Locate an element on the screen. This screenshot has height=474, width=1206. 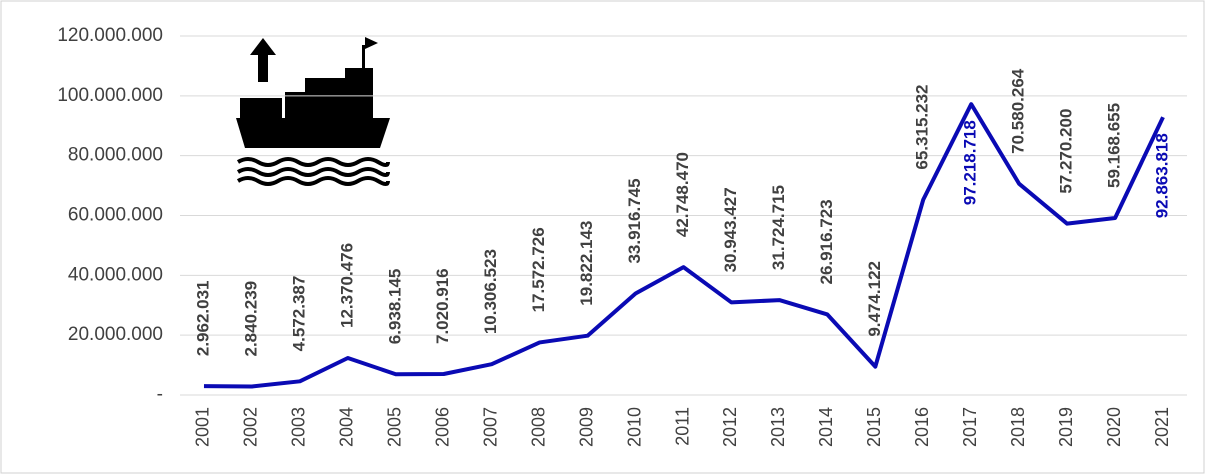
data-label: 59.168.655 is located at coordinates (1114, 145).